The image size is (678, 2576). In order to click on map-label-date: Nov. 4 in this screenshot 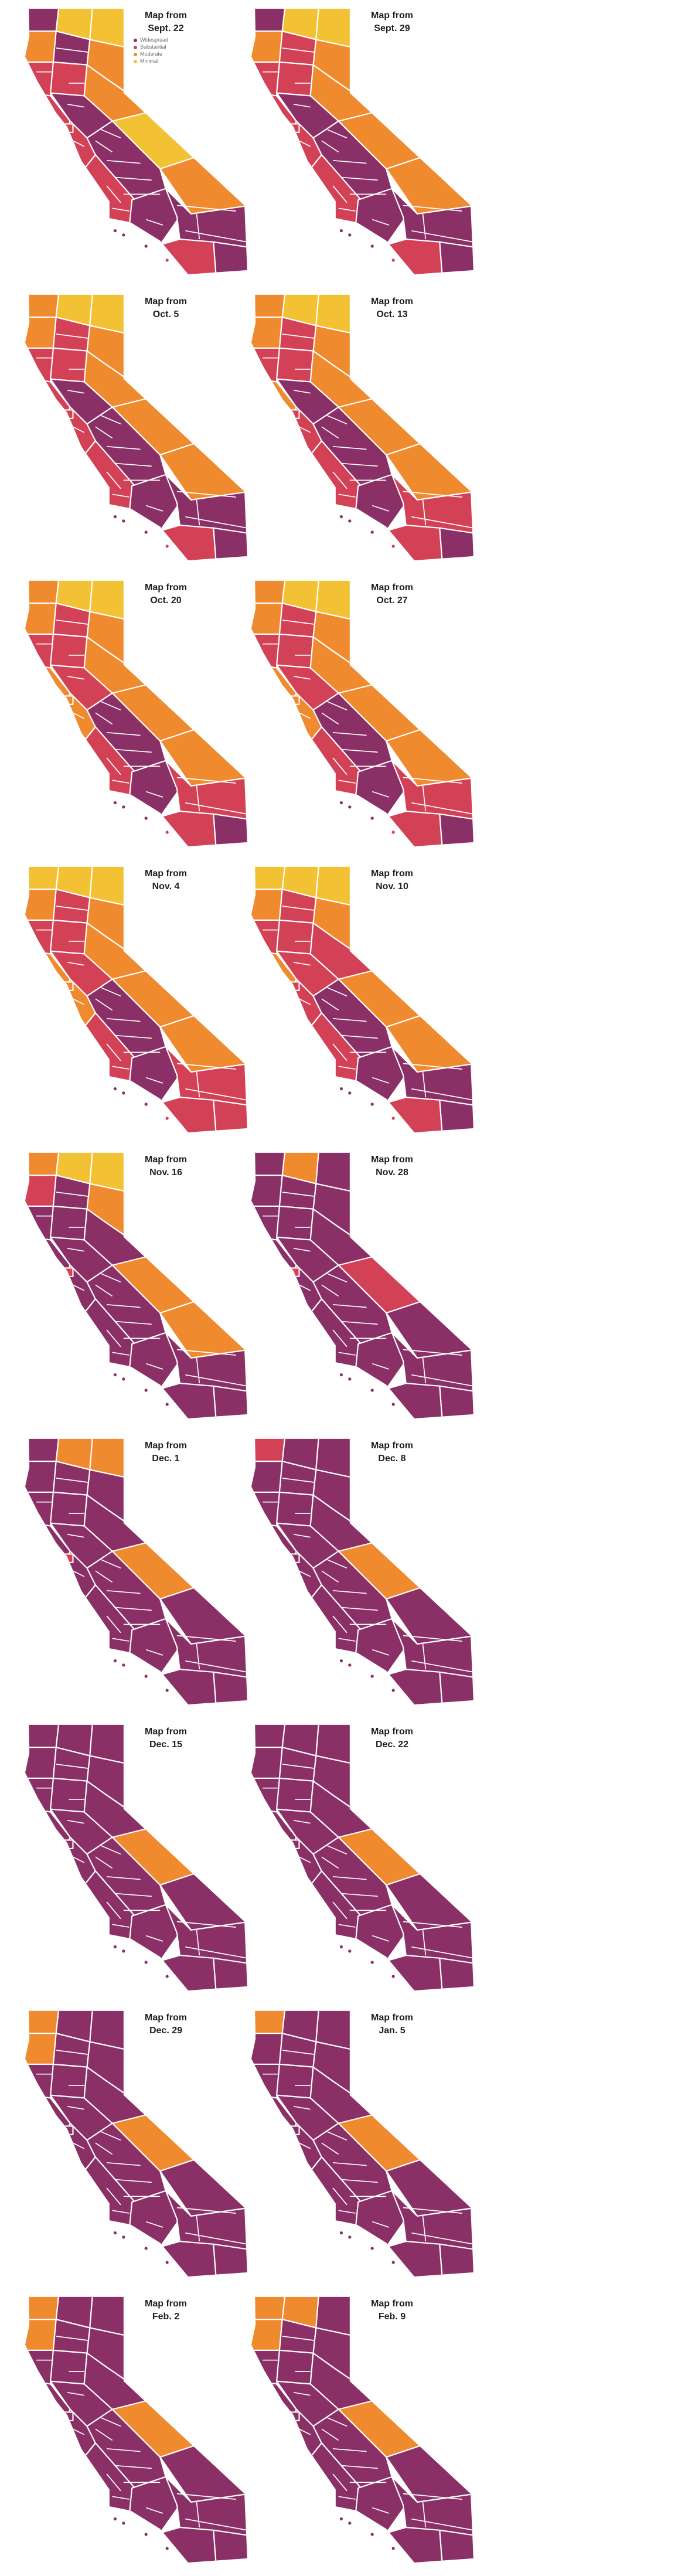, I will do `click(166, 886)`.